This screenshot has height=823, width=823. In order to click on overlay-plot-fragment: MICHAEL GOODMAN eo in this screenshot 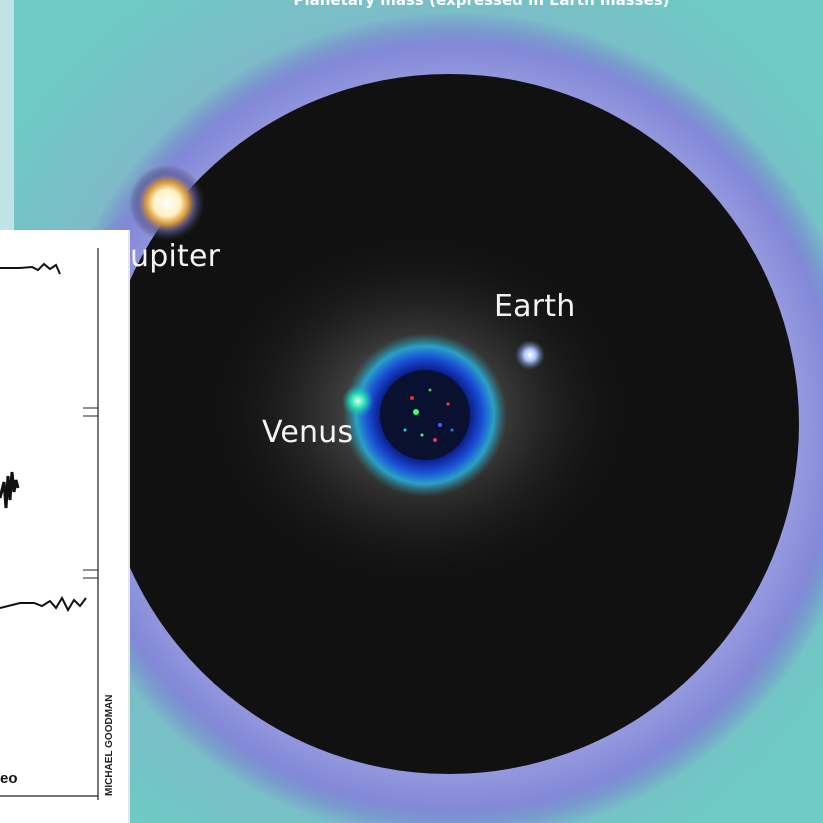, I will do `click(65, 526)`.